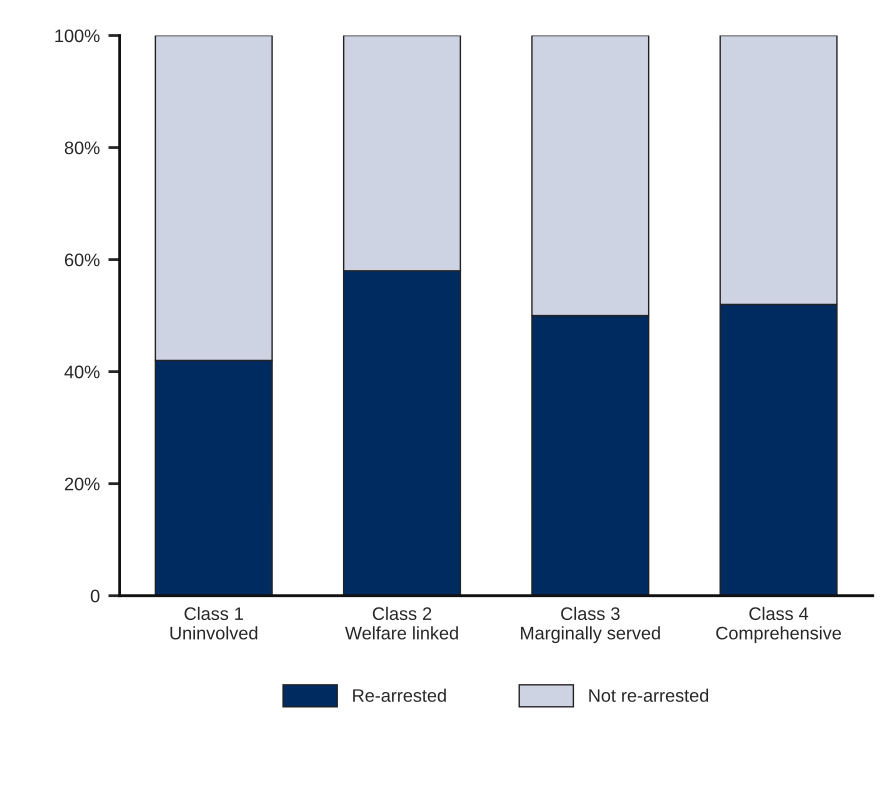 This screenshot has width=886, height=789. I want to click on legend-label: Re-arrested, so click(399, 695).